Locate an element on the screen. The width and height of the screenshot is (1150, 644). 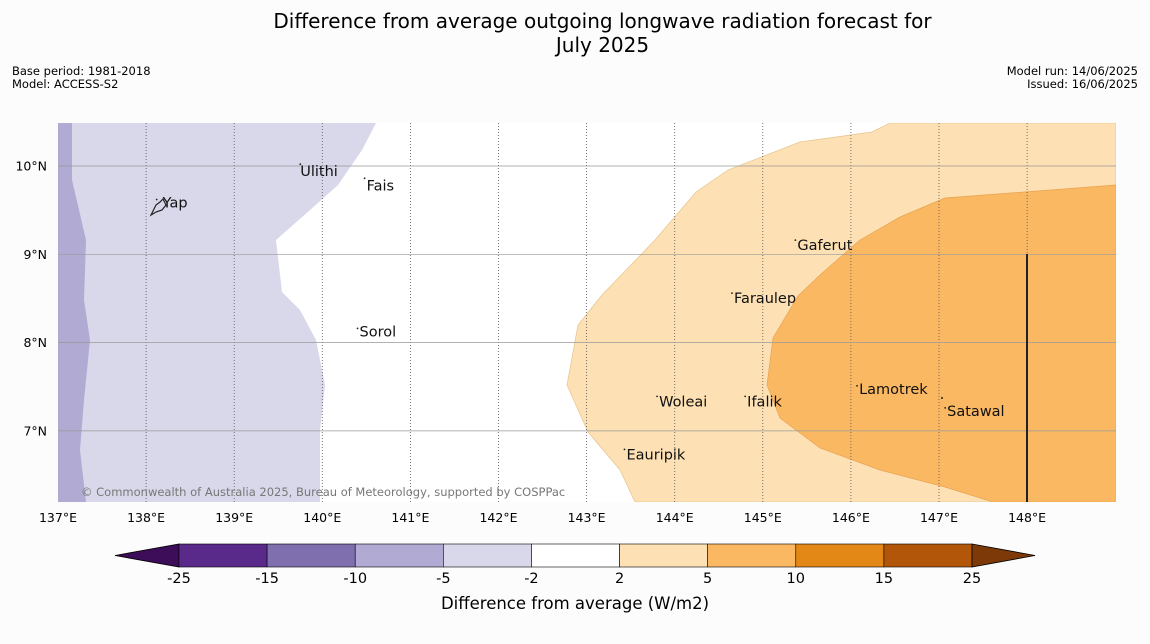
colorbar-tick-label: -15 is located at coordinates (267, 579).